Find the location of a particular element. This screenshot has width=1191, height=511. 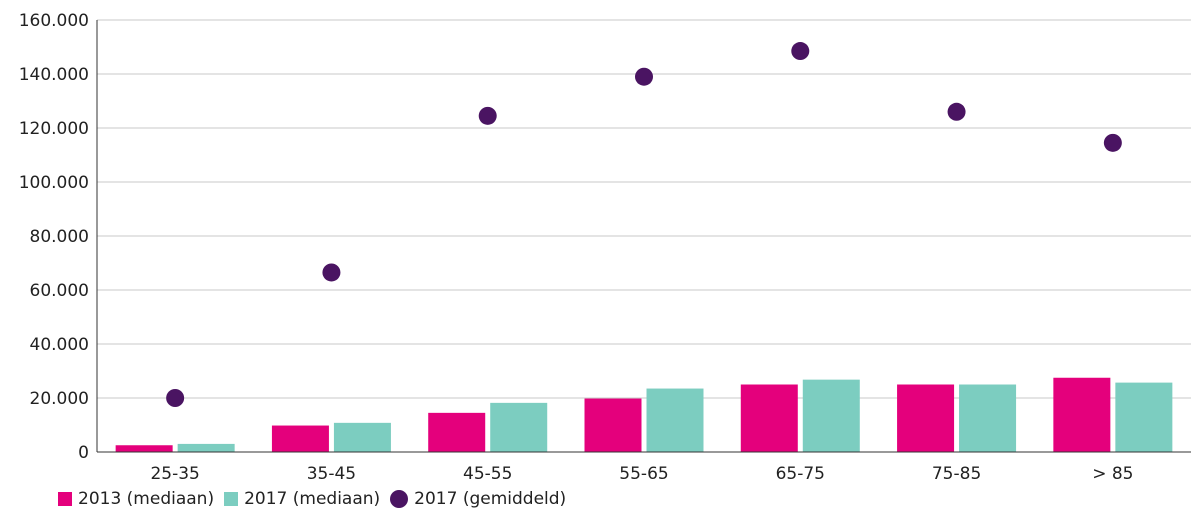

x-tick-label: 25-35 is located at coordinates (174, 474).